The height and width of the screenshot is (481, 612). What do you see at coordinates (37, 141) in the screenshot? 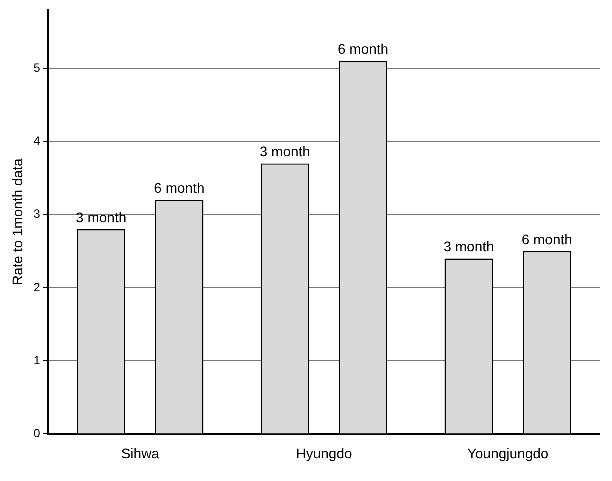
I see `y-tick-label: 4` at bounding box center [37, 141].